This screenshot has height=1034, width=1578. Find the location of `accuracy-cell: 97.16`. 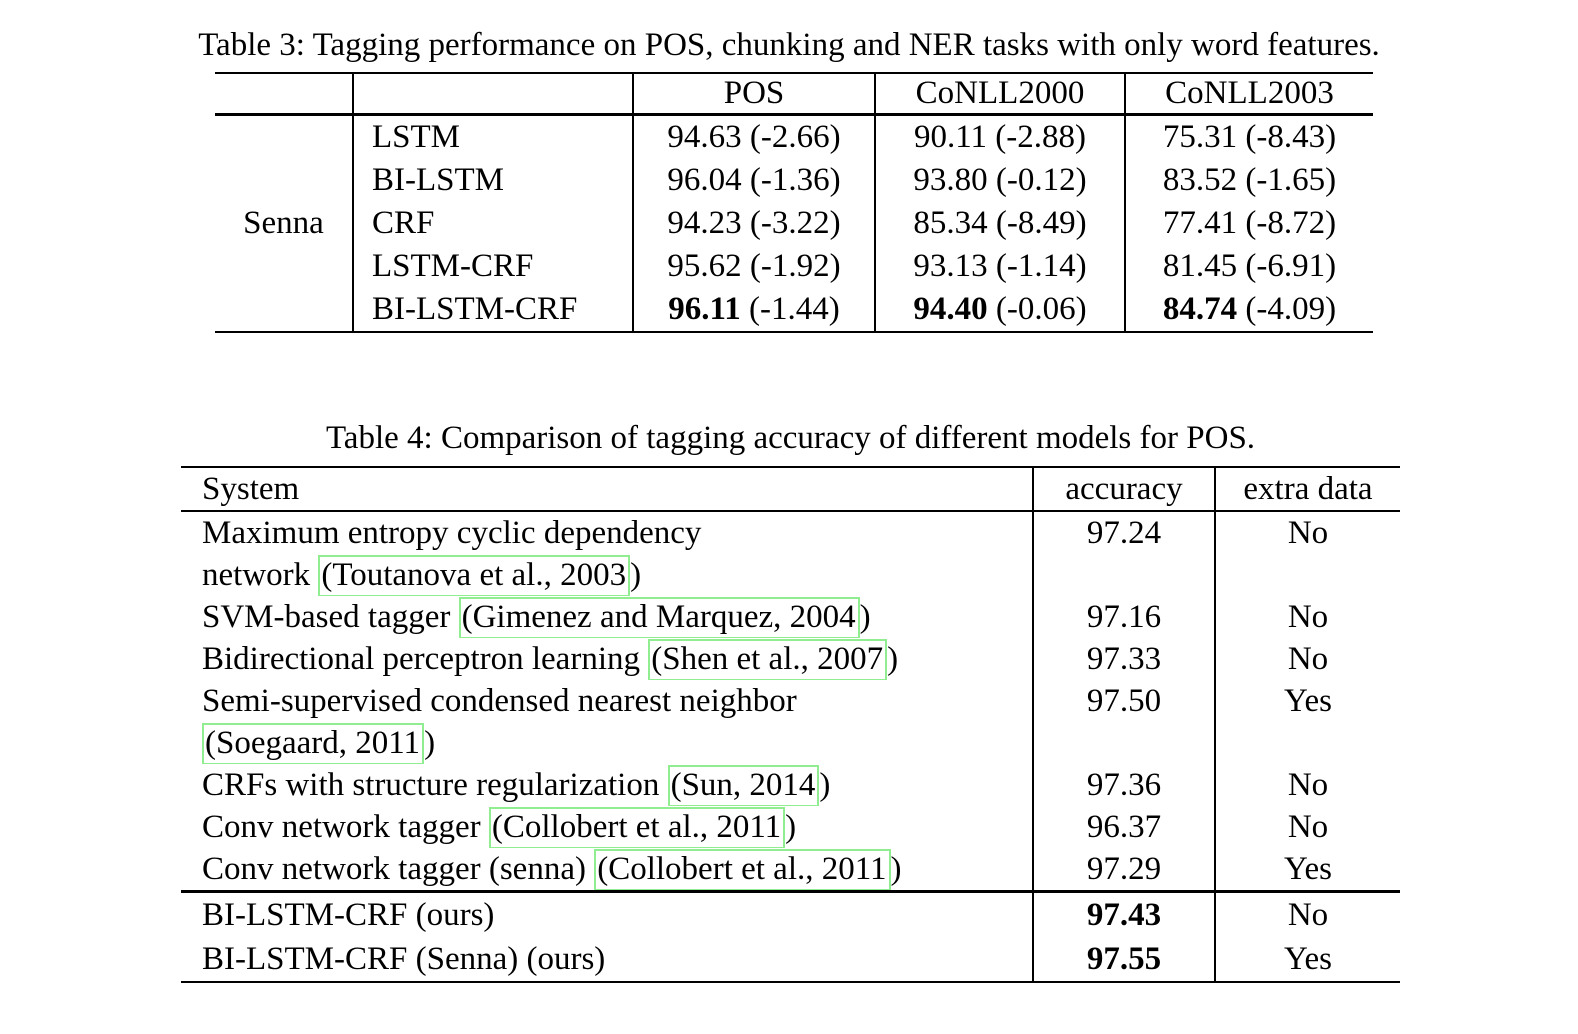

accuracy-cell: 97.16 is located at coordinates (1123, 617).